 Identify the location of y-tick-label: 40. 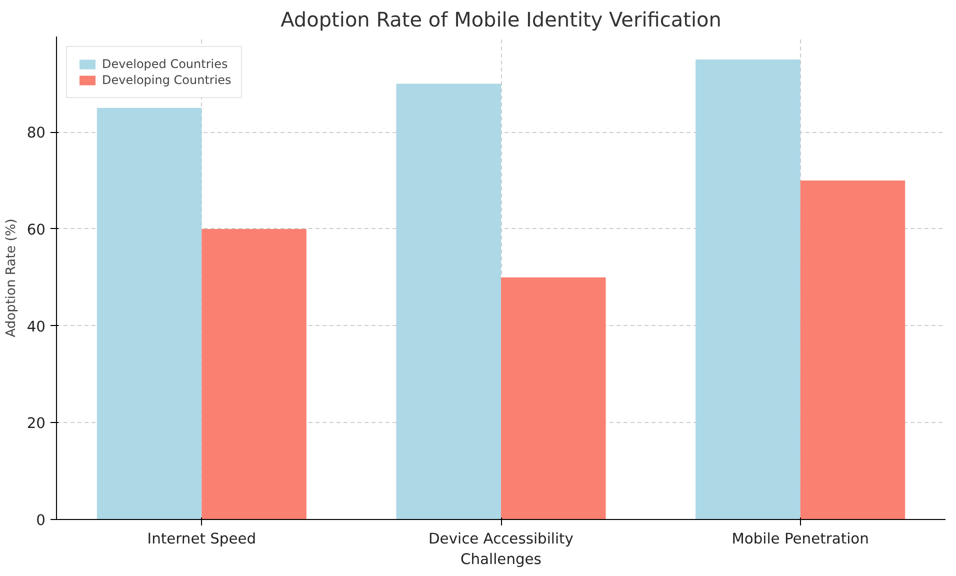
(36, 327).